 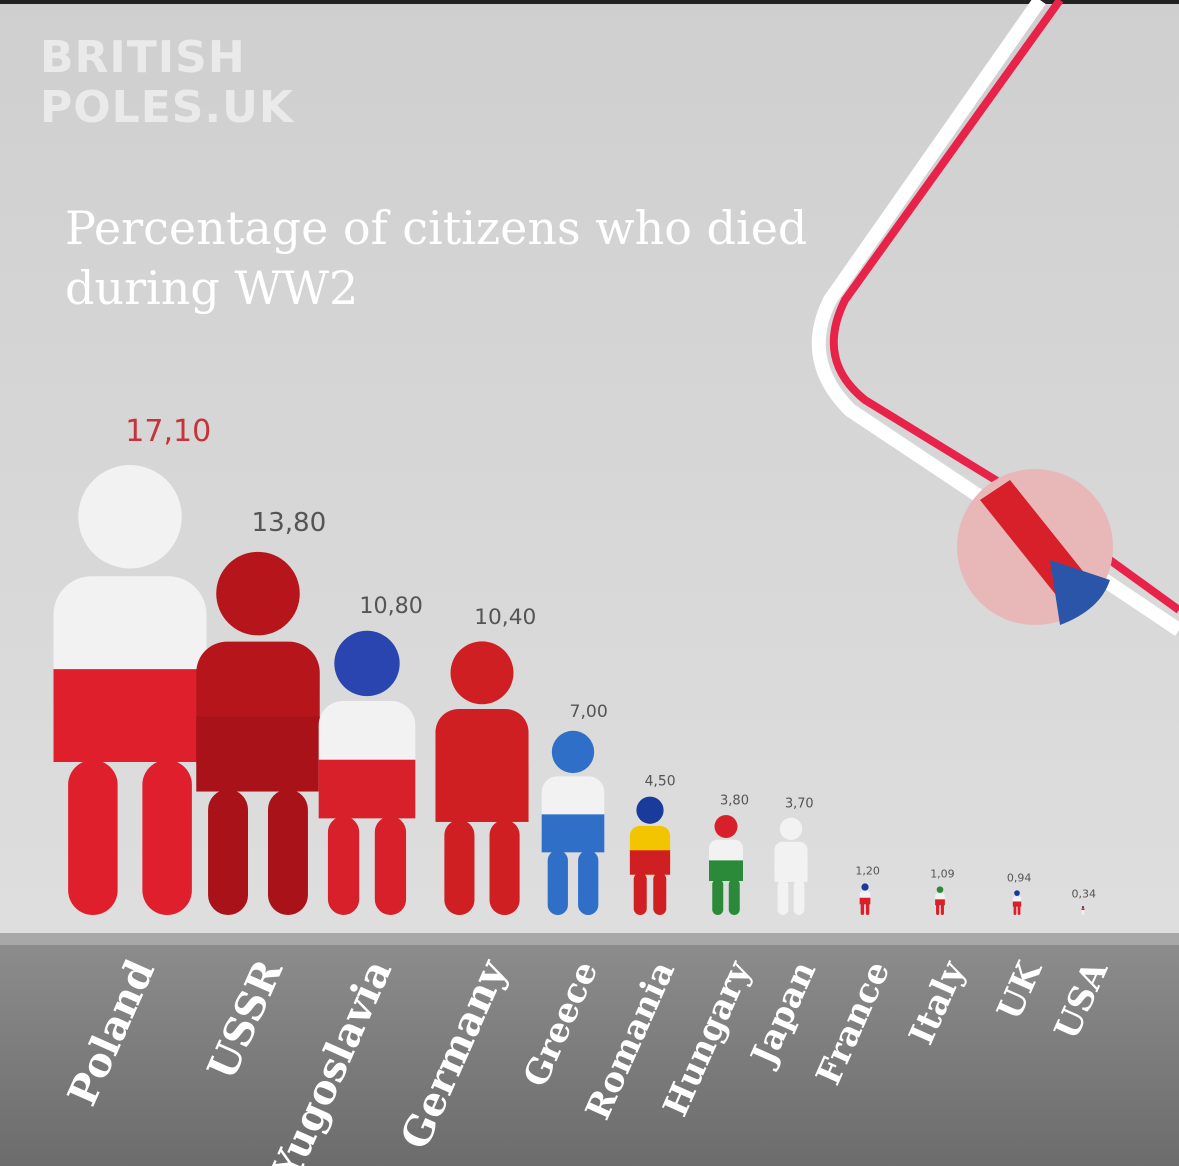 I want to click on value-label: 0,94, so click(x=1019, y=877).